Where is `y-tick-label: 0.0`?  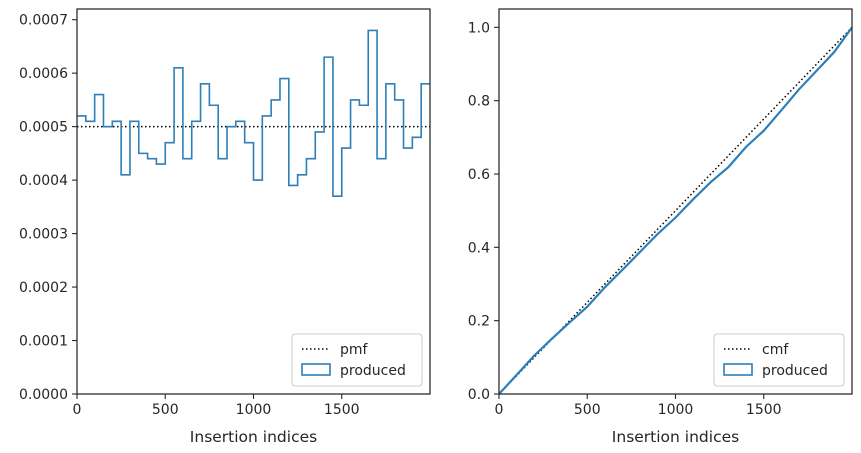 y-tick-label: 0.0 is located at coordinates (479, 395).